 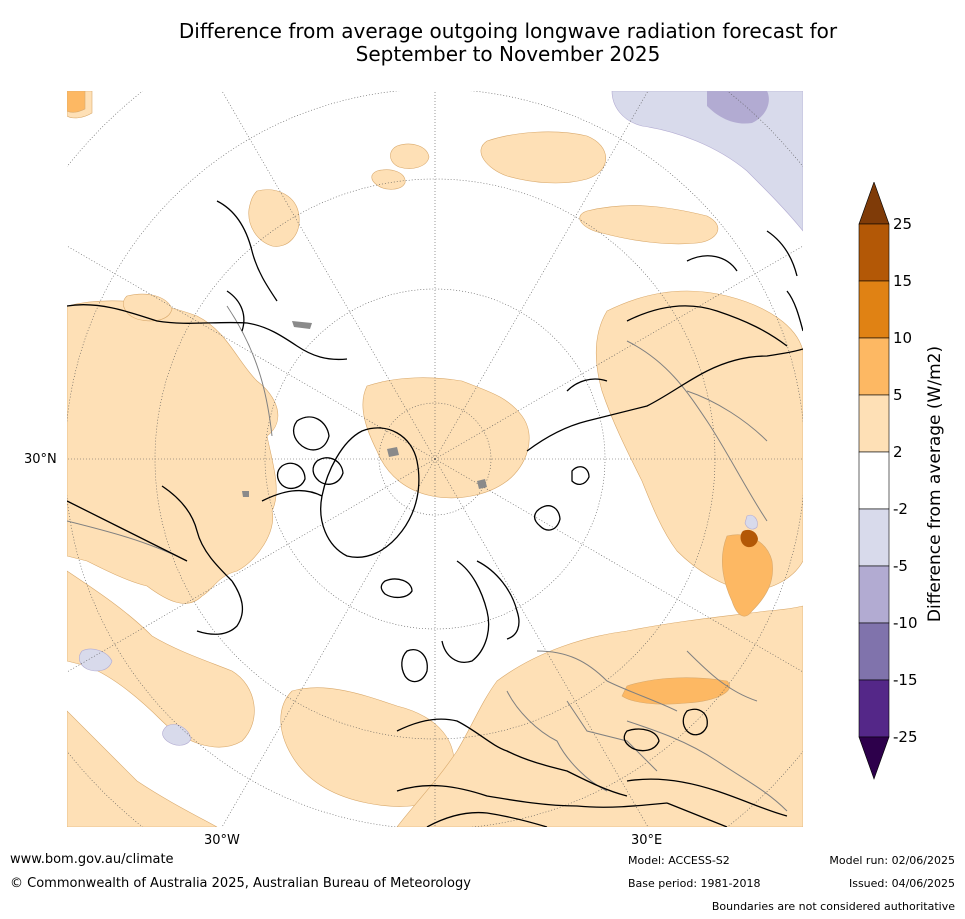 I want to click on colorbar-extend-top, so click(x=874, y=203).